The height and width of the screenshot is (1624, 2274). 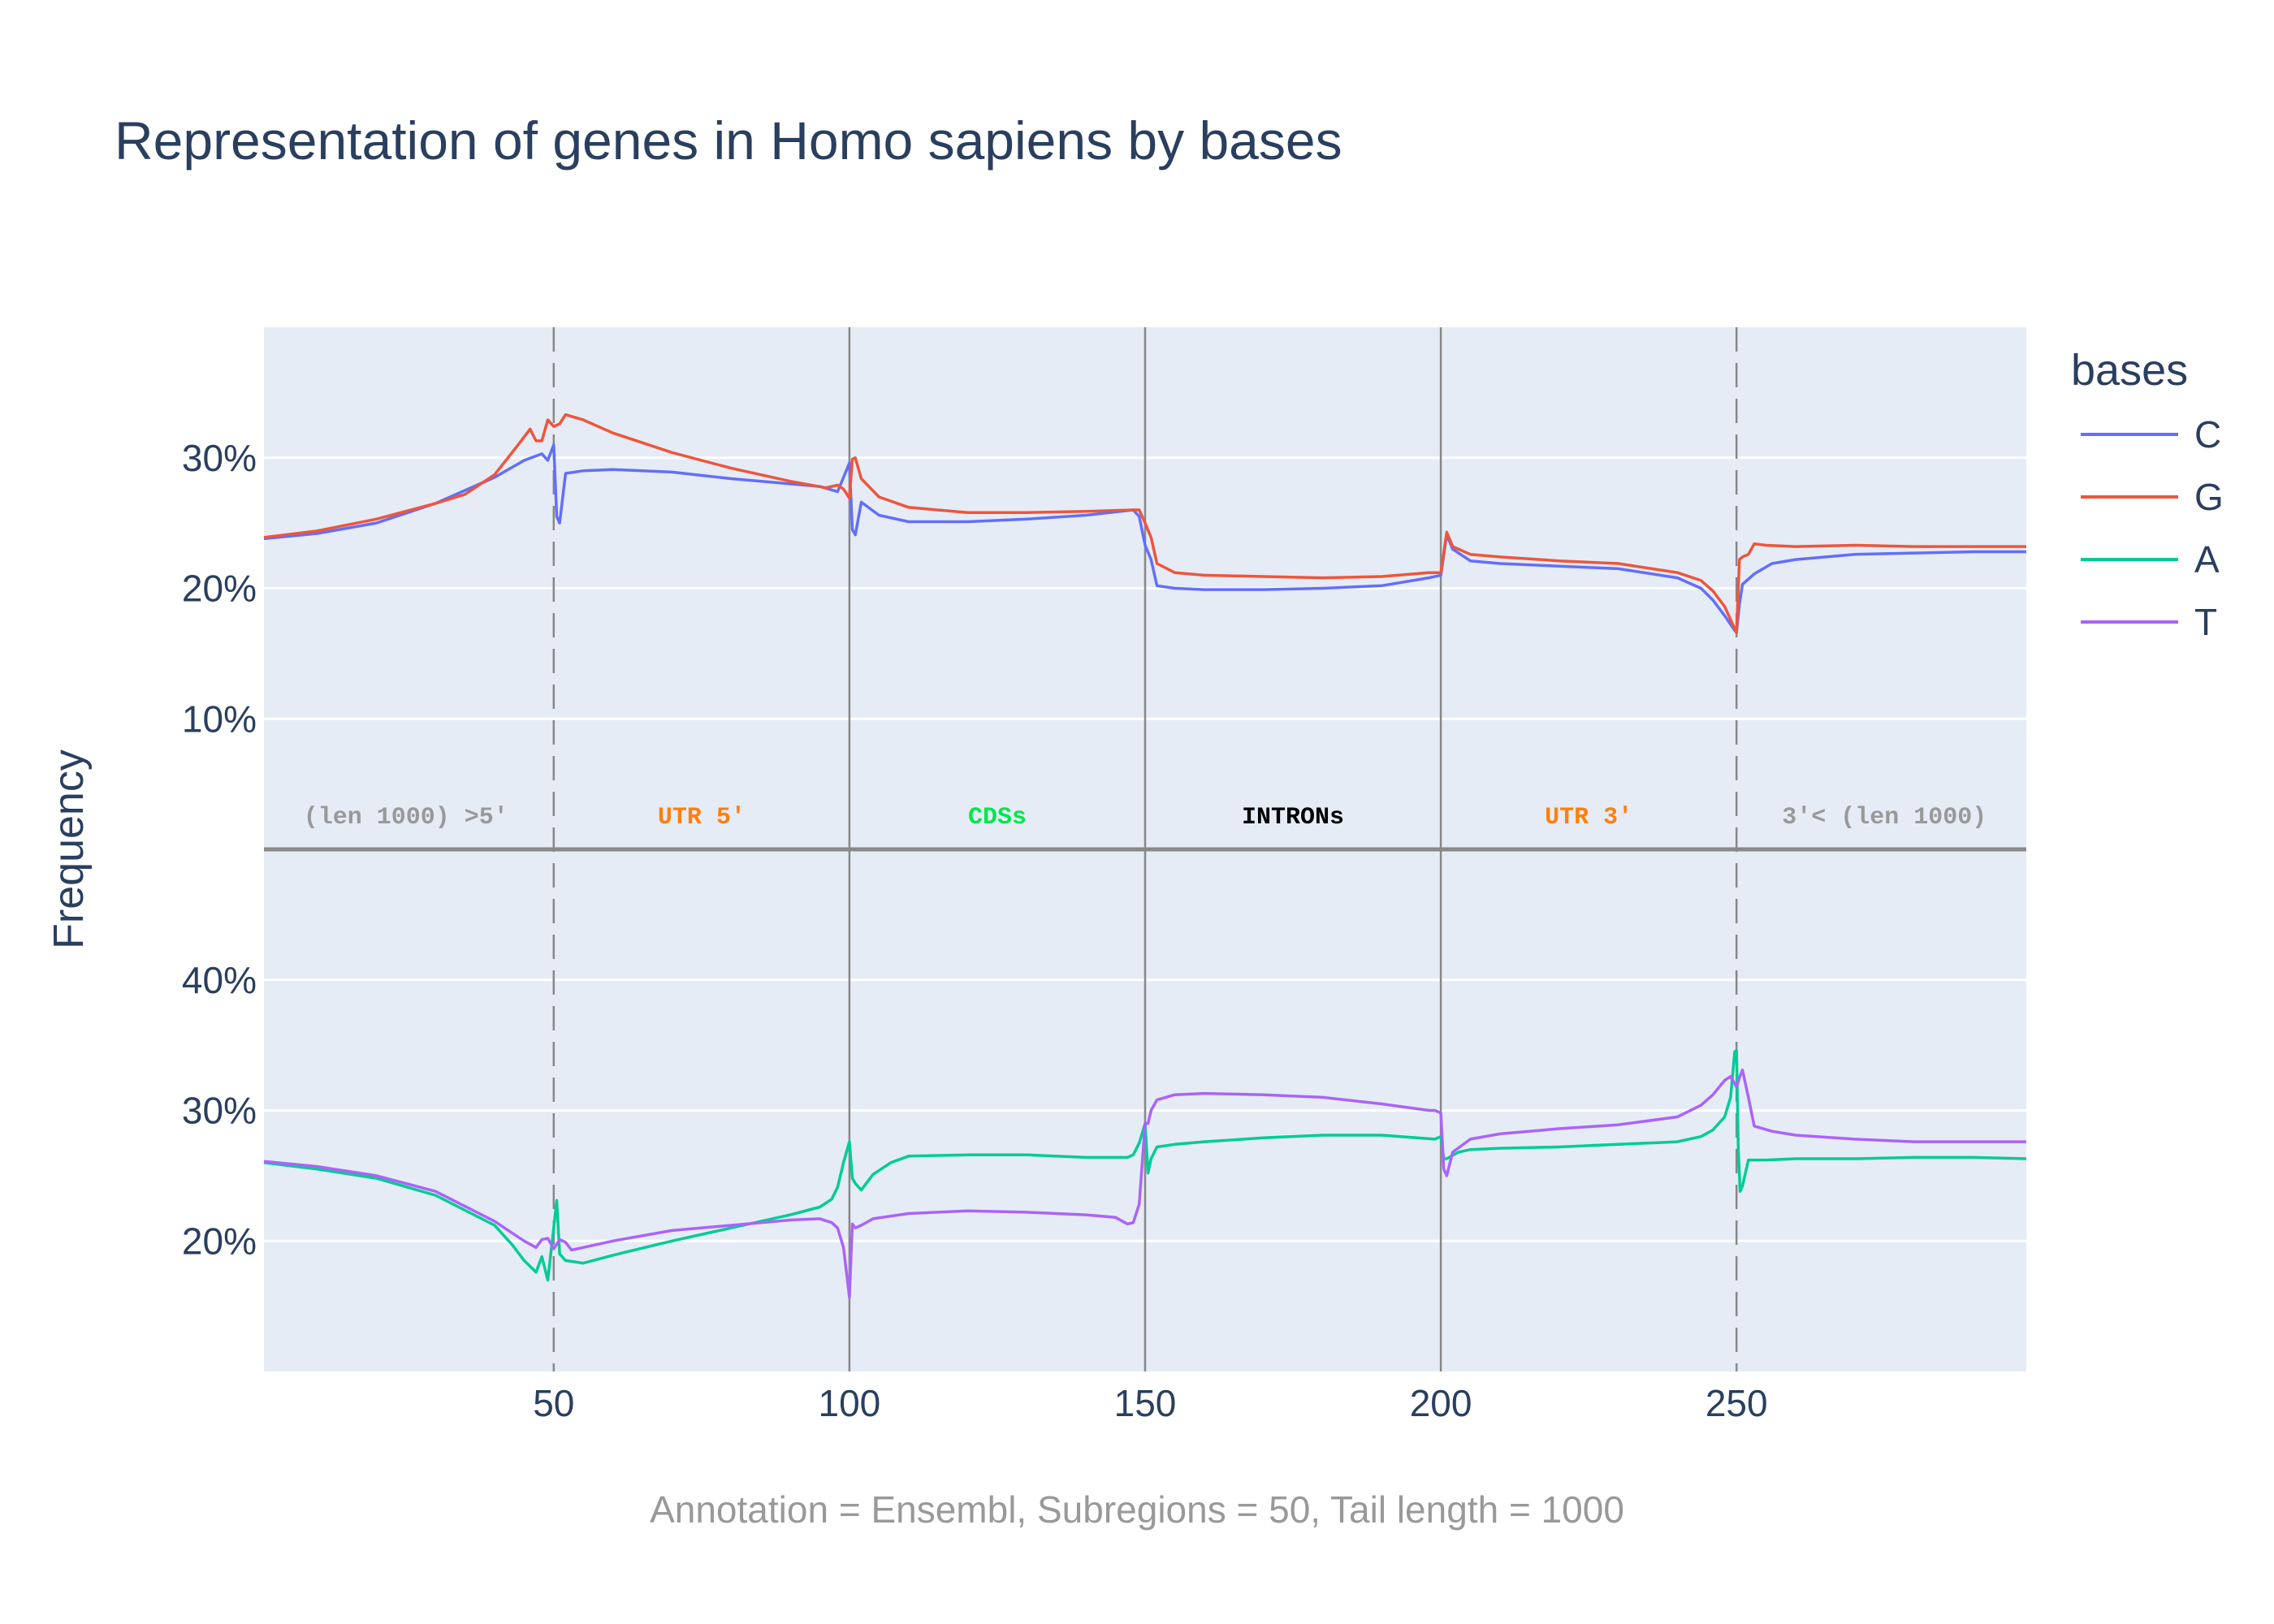 I want to click on y-axis-label: Frequency, so click(x=69, y=849).